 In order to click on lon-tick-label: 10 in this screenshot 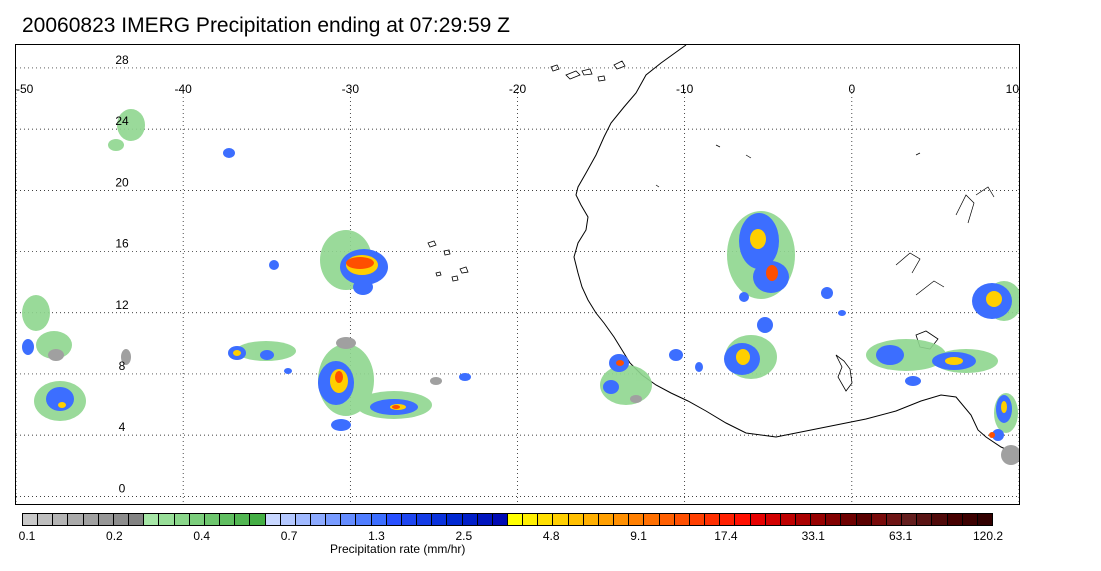, I will do `click(1012, 89)`.